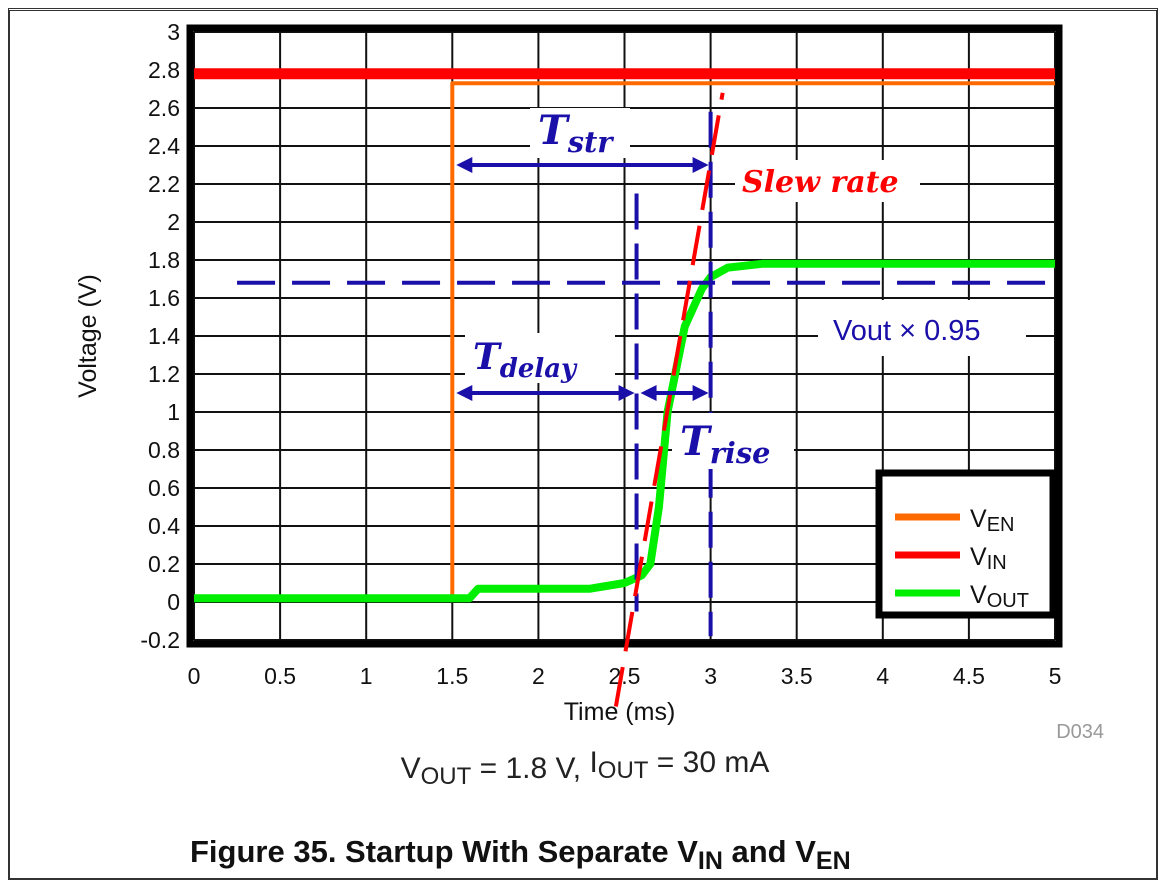 The height and width of the screenshot is (894, 1169). I want to click on y-tick-label: 1.2, so click(164, 374).